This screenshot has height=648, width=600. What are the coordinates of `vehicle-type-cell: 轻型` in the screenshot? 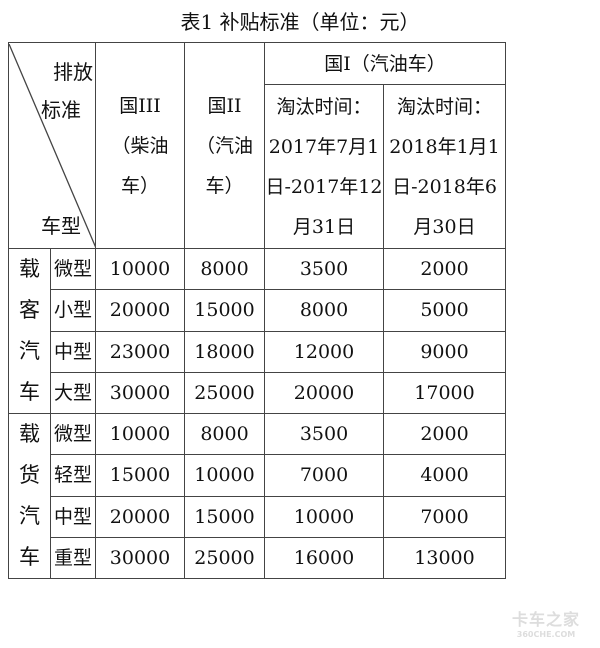 It's located at (73, 475).